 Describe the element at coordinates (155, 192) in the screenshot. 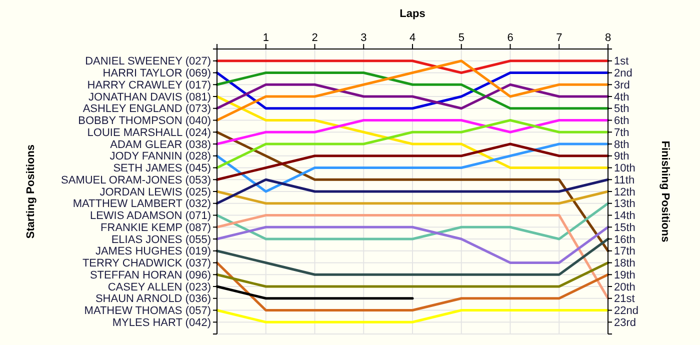

I see `text: JORDAN LEWIS (025)` at that location.